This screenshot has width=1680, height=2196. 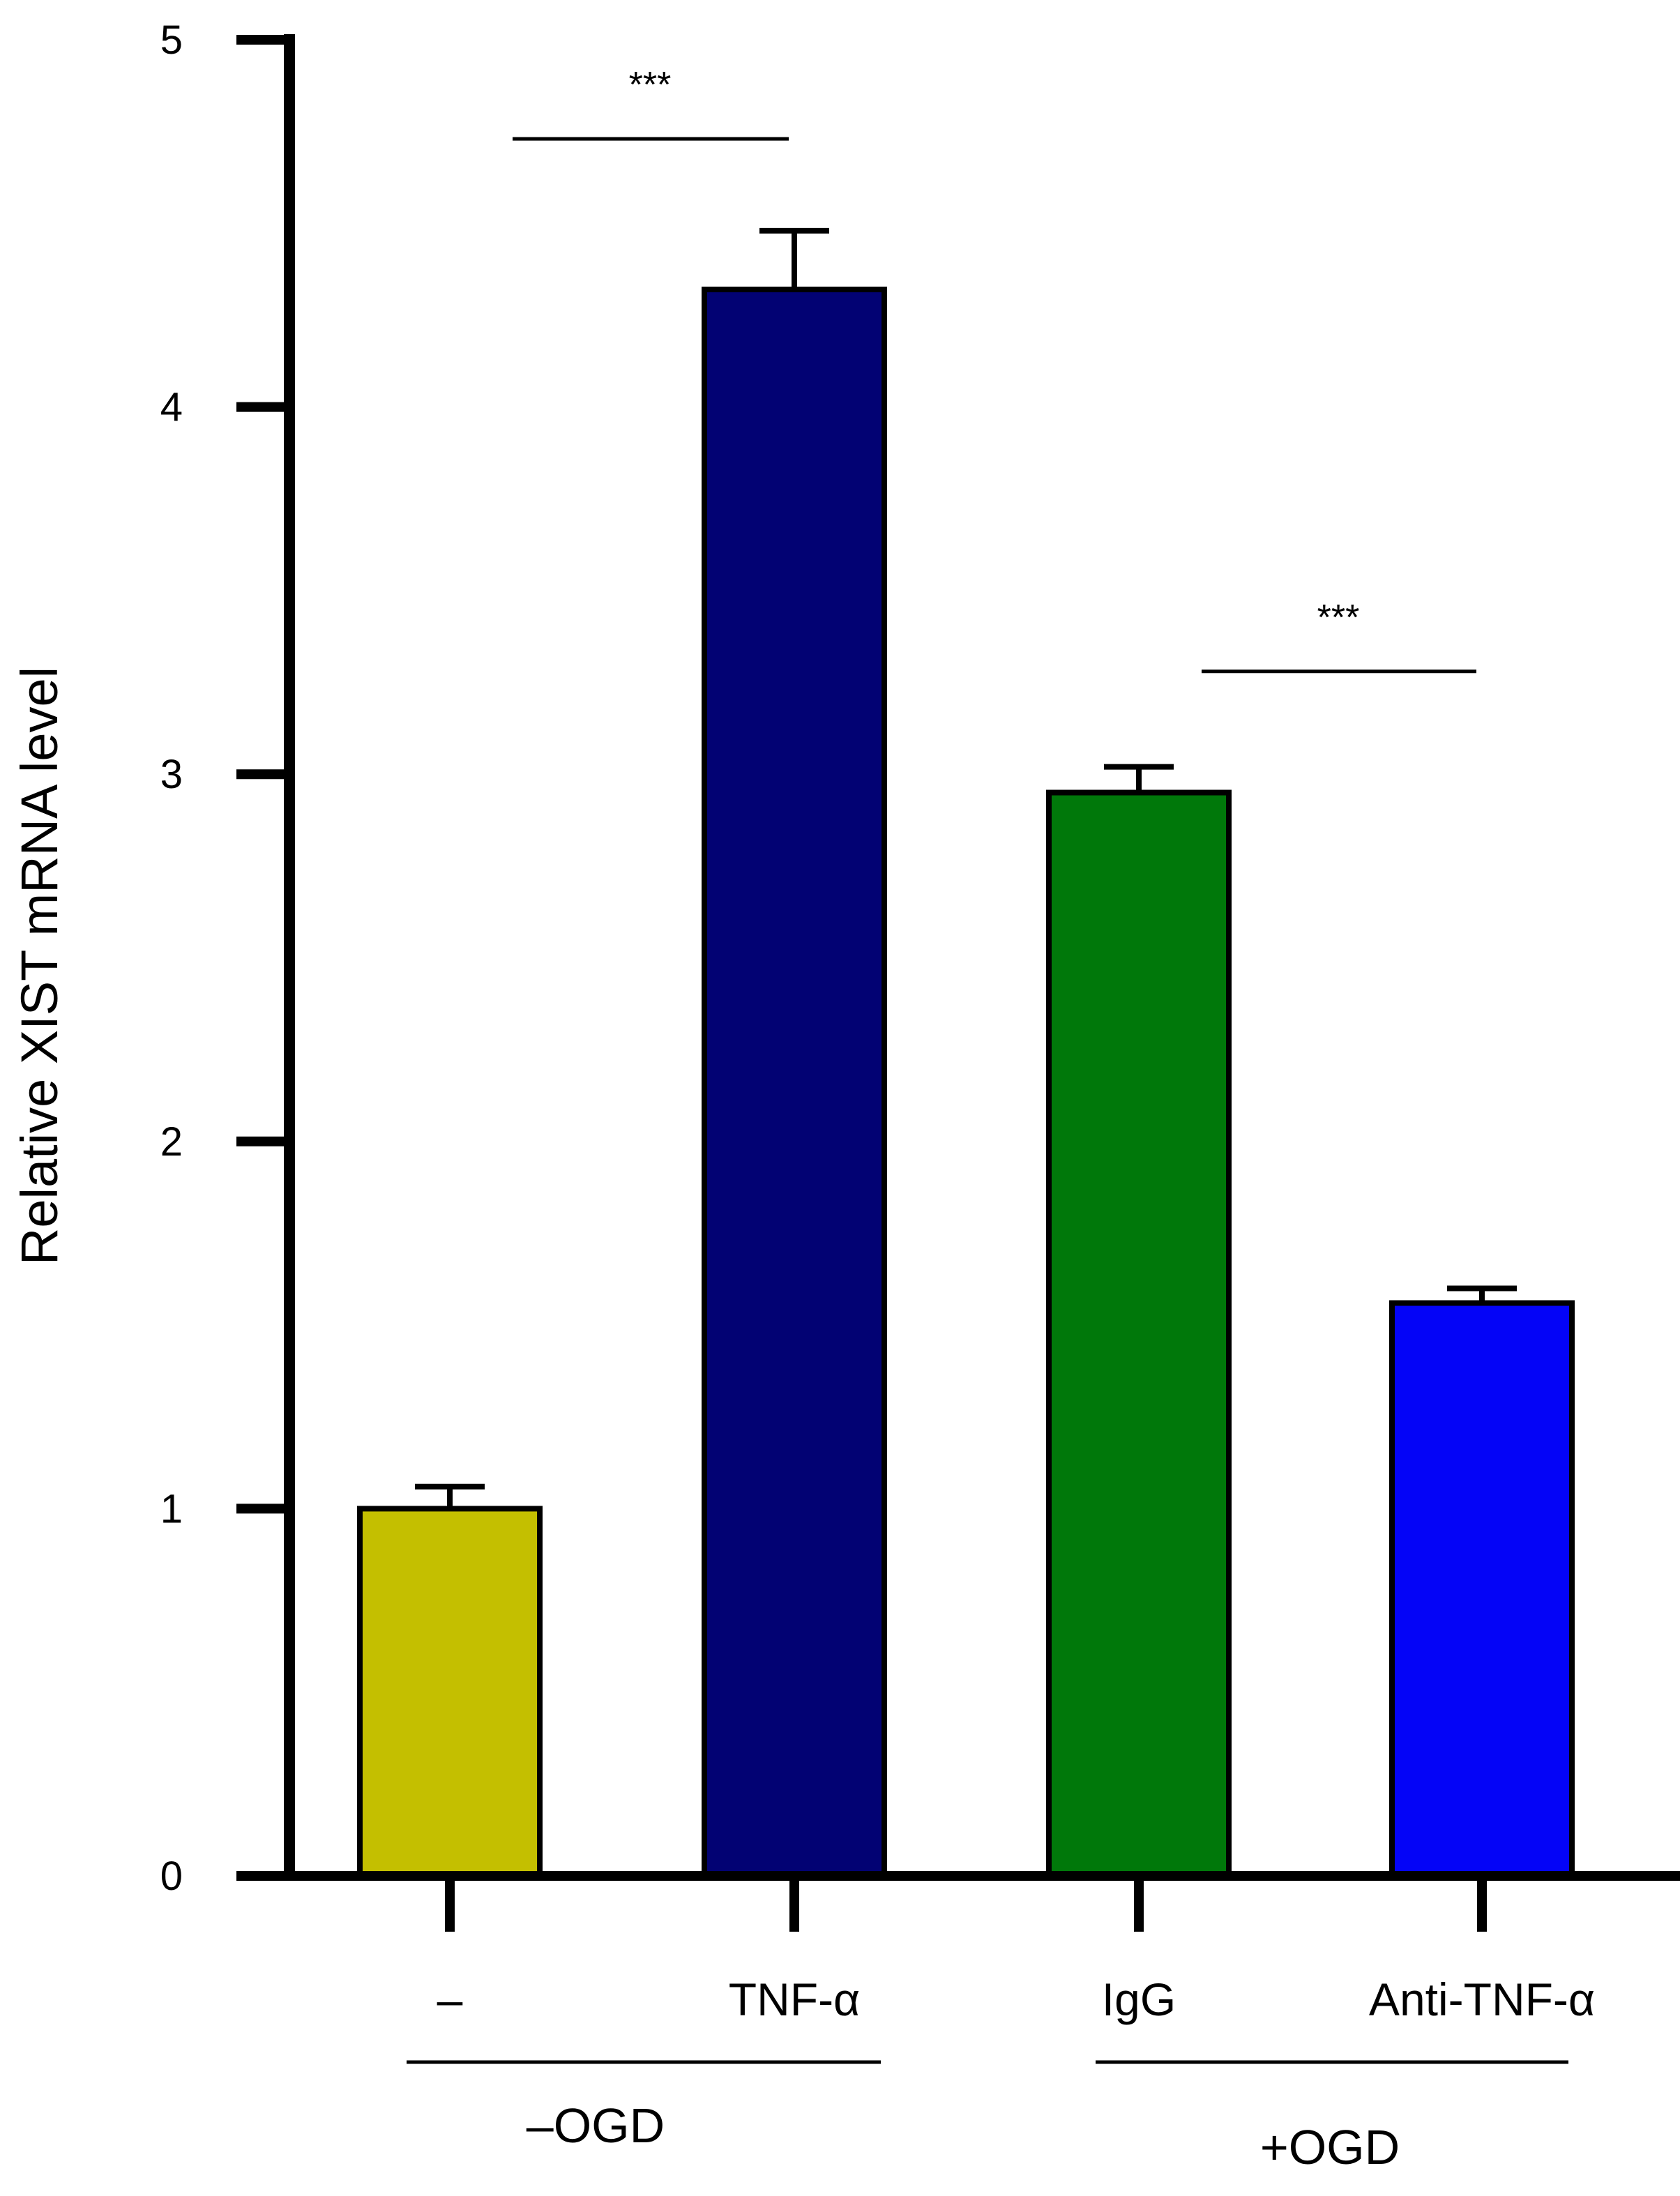 What do you see at coordinates (794, 1999) in the screenshot?
I see `category-label: TNF-α` at bounding box center [794, 1999].